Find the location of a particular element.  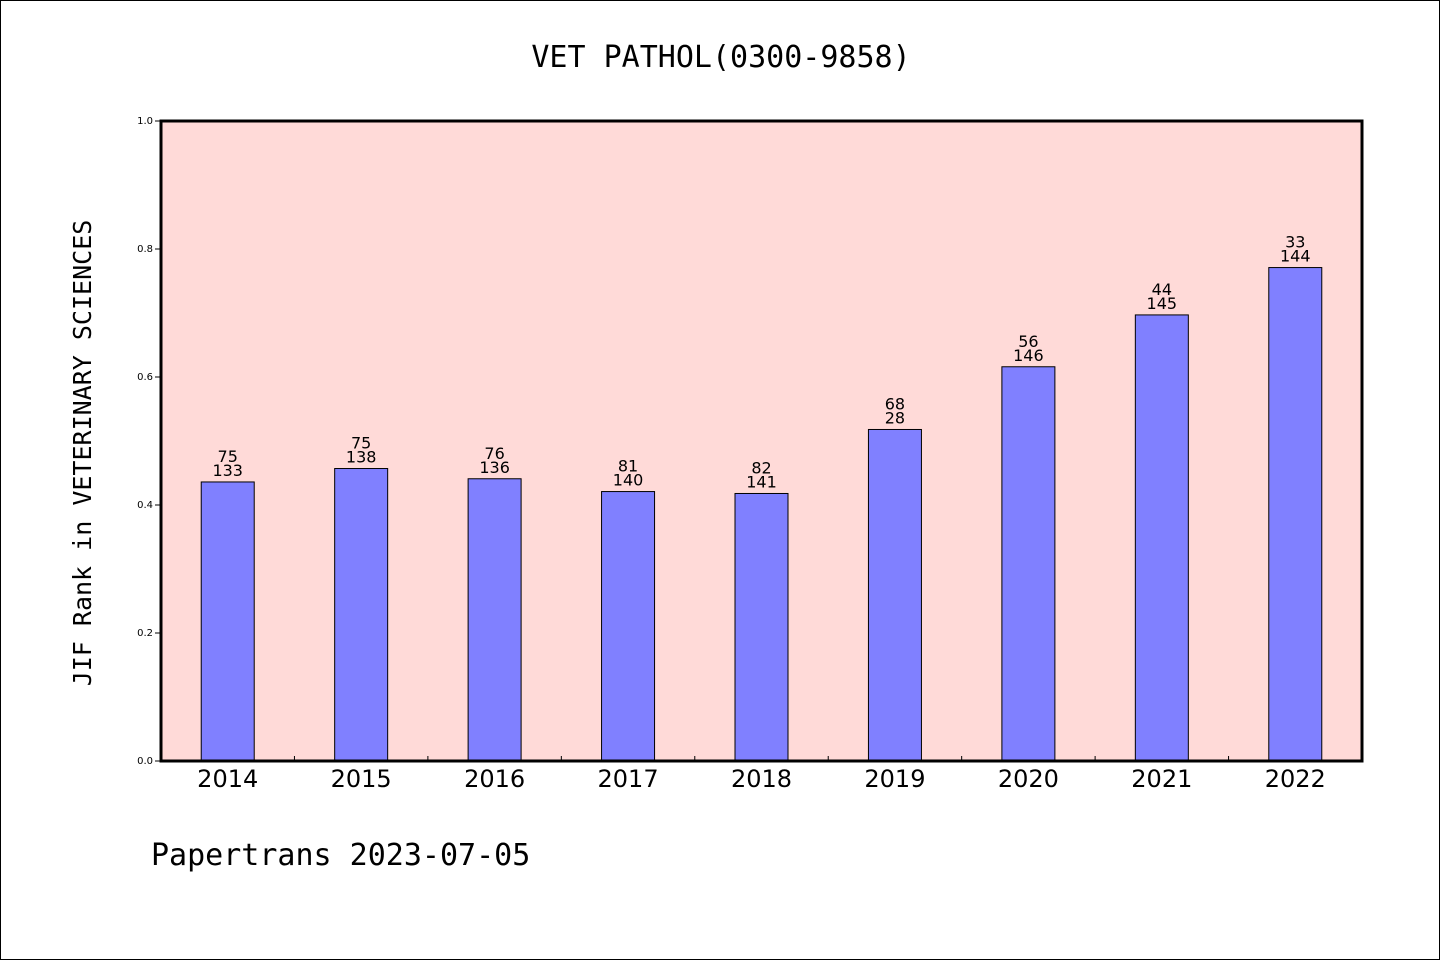

bar-total-label-2020: 146 is located at coordinates (1028, 355).